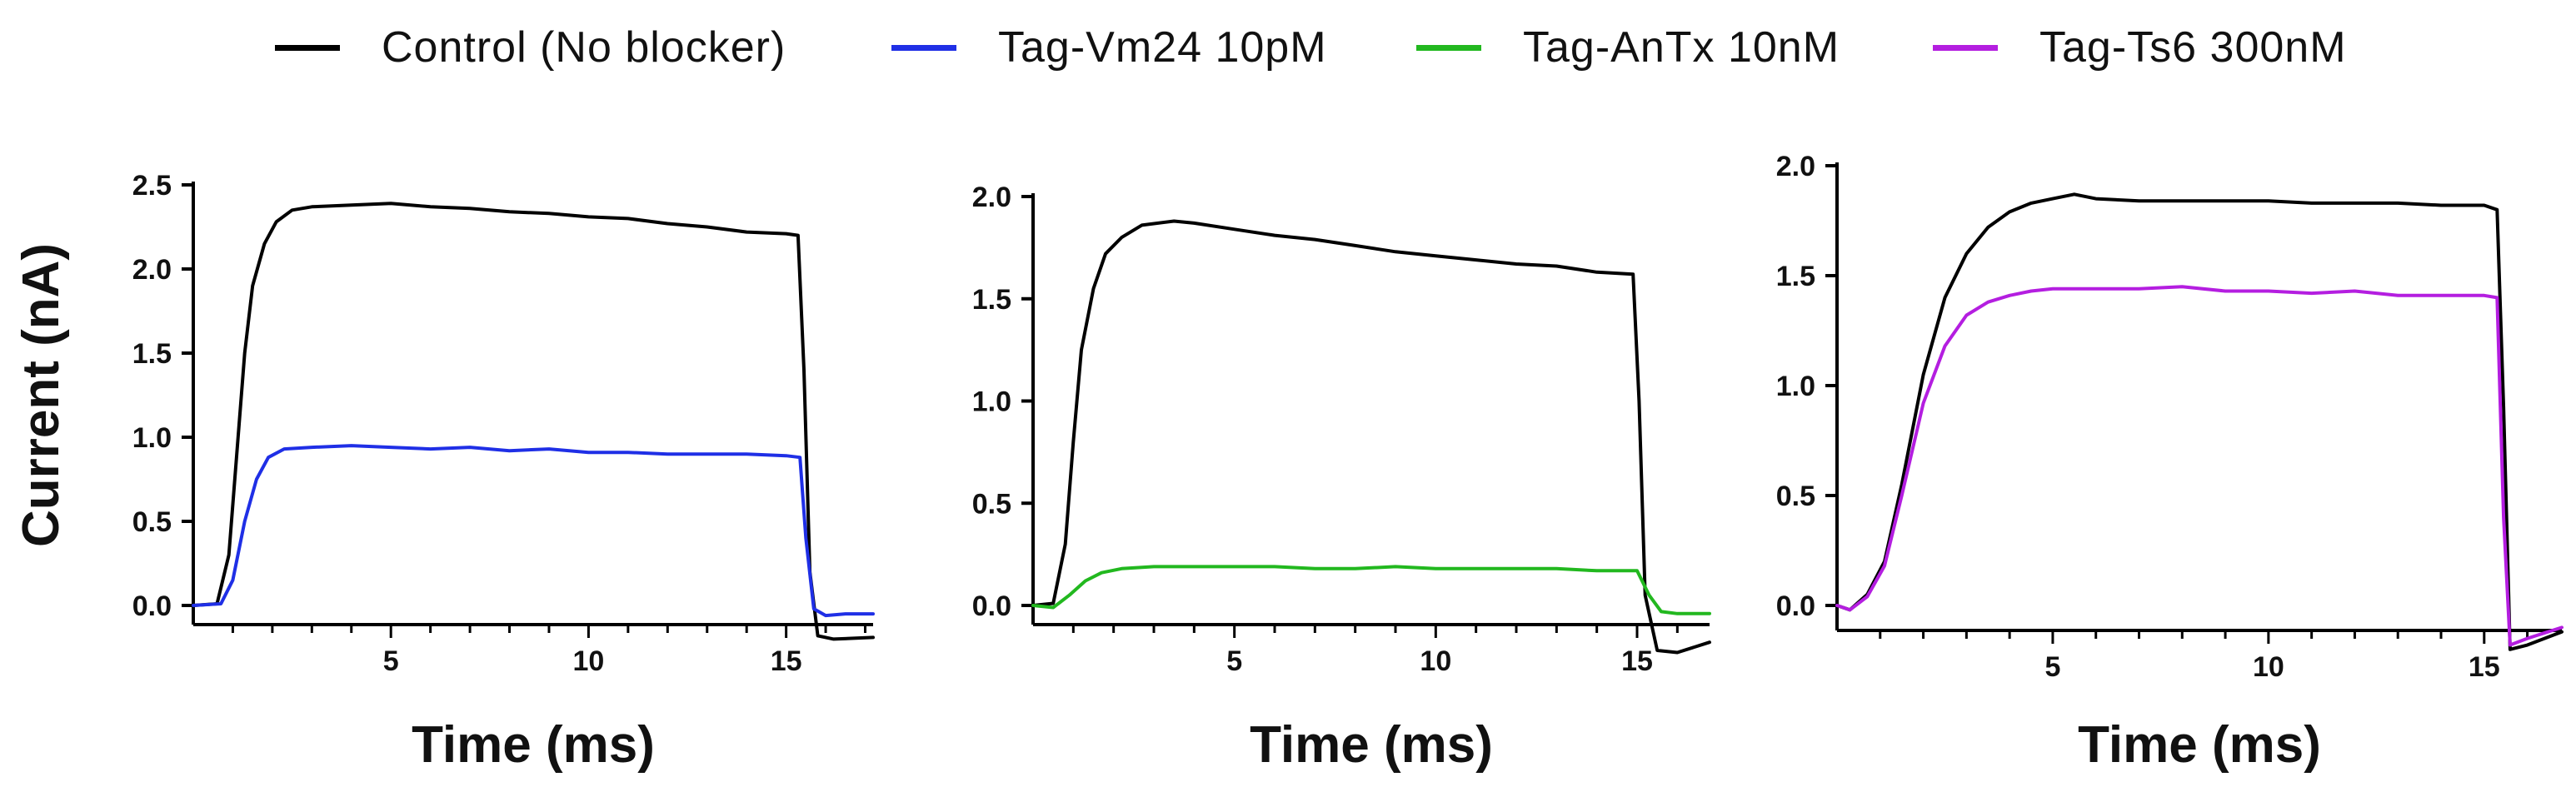 This screenshot has width=2576, height=792. I want to click on legend-label-ts6: Tag-Ts6 300nM, so click(2193, 47).